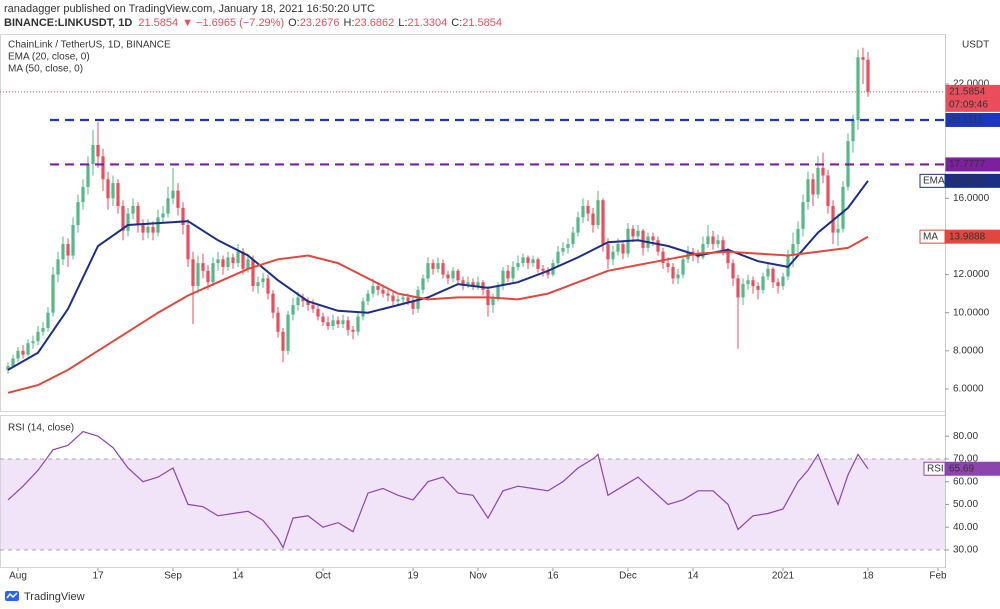 The height and width of the screenshot is (609, 1000). Describe the element at coordinates (54, 597) in the screenshot. I see `footer-brand: TradingView` at that location.